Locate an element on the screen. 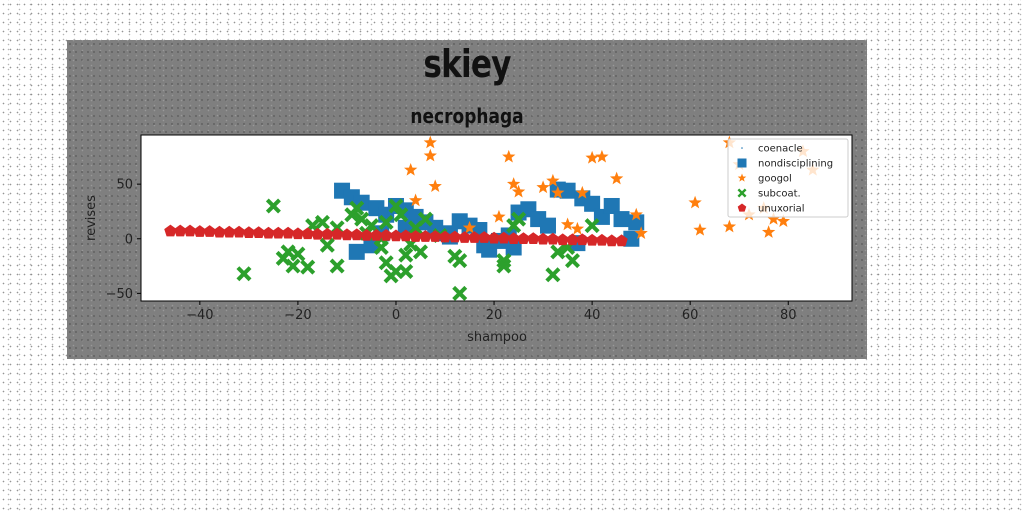 The width and height of the screenshot is (1024, 512). y-tick-label: −50 is located at coordinates (119, 294).